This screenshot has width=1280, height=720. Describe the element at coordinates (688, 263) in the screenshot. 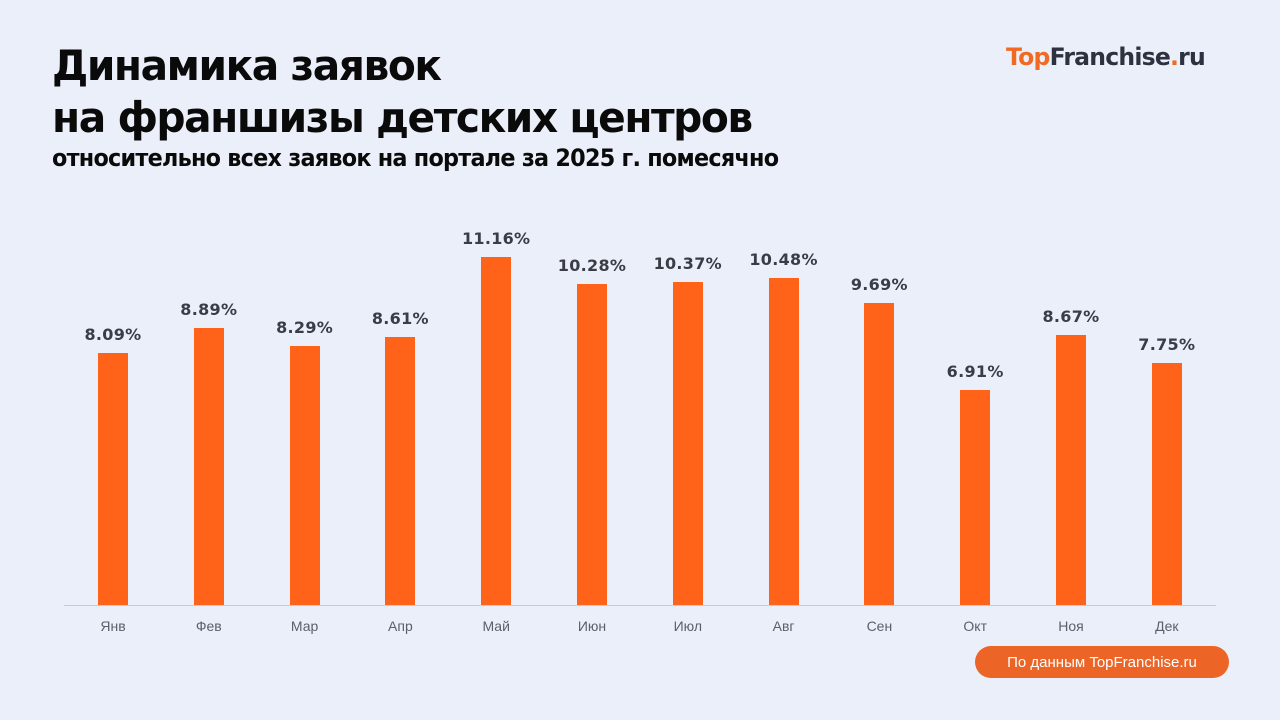

I see `value-label: 10.37%` at that location.